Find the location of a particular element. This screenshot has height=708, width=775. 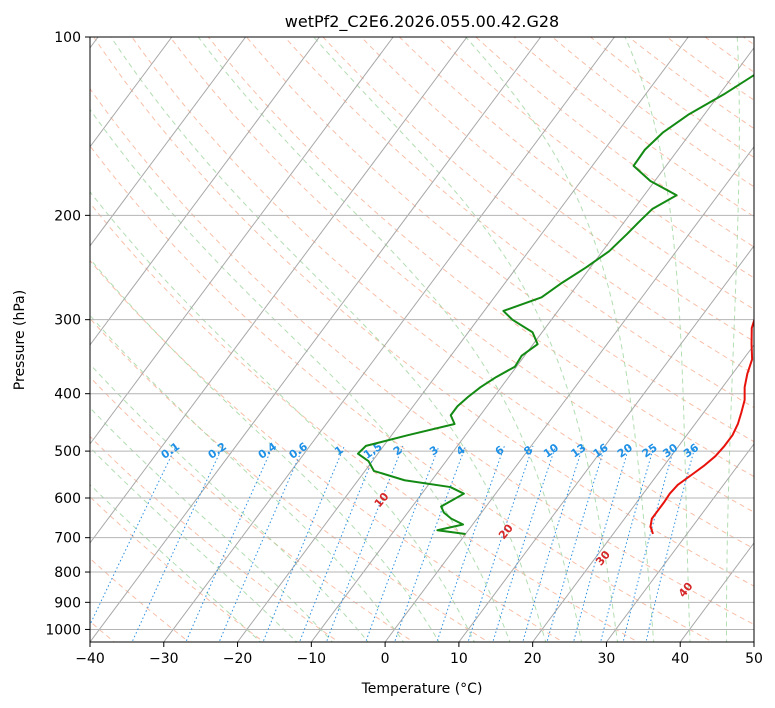

mixing-ratio-label: 25 is located at coordinates (650, 450).